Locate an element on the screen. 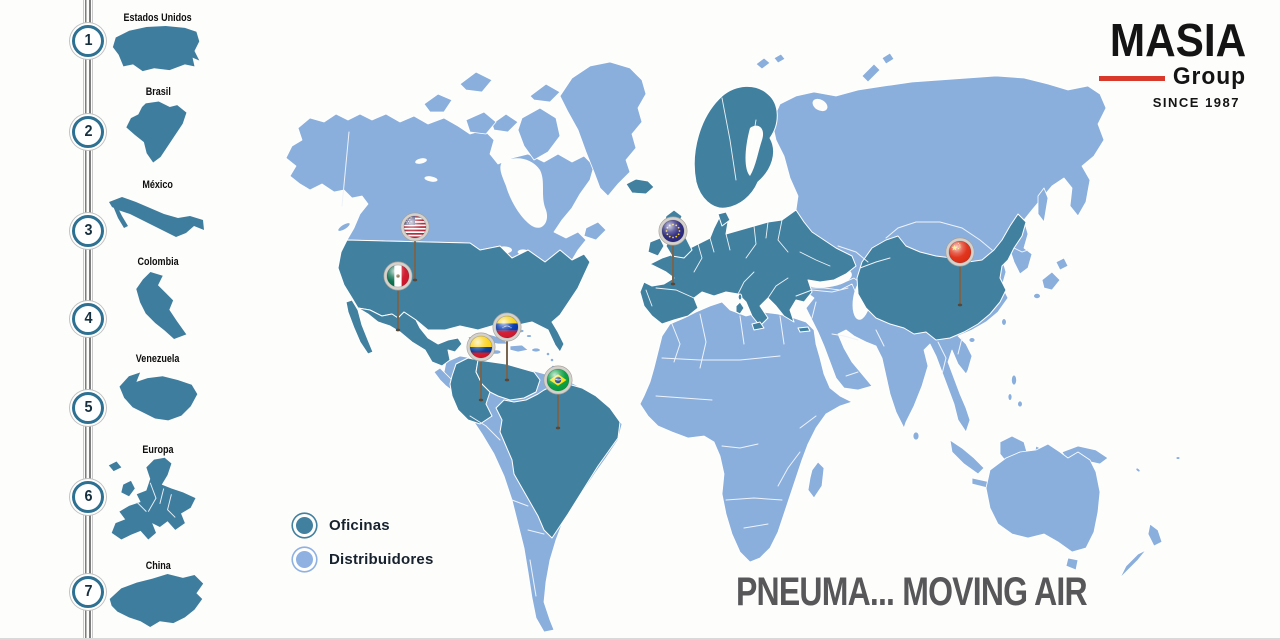 The image size is (1280, 640). node-number: 3 is located at coordinates (88, 230).